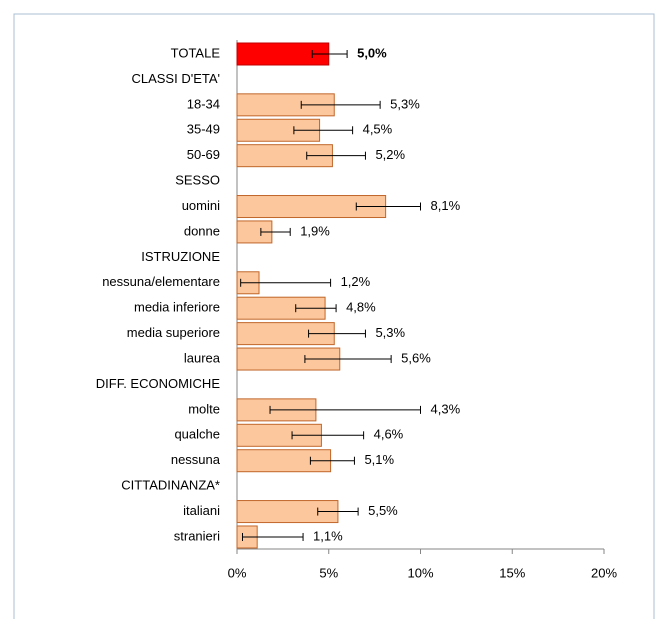 The width and height of the screenshot is (667, 619). Describe the element at coordinates (315, 230) in the screenshot. I see `value-label: 1,9%` at that location.